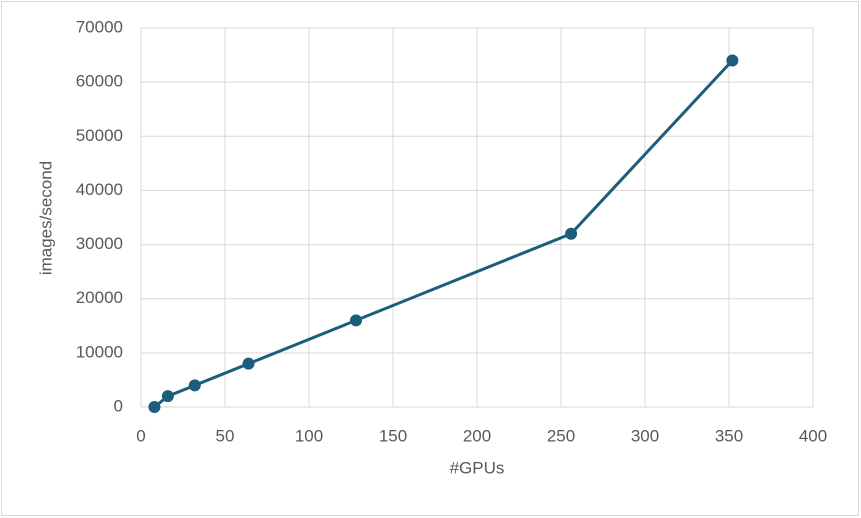  What do you see at coordinates (561, 435) in the screenshot?
I see `x-tick-label: 250` at bounding box center [561, 435].